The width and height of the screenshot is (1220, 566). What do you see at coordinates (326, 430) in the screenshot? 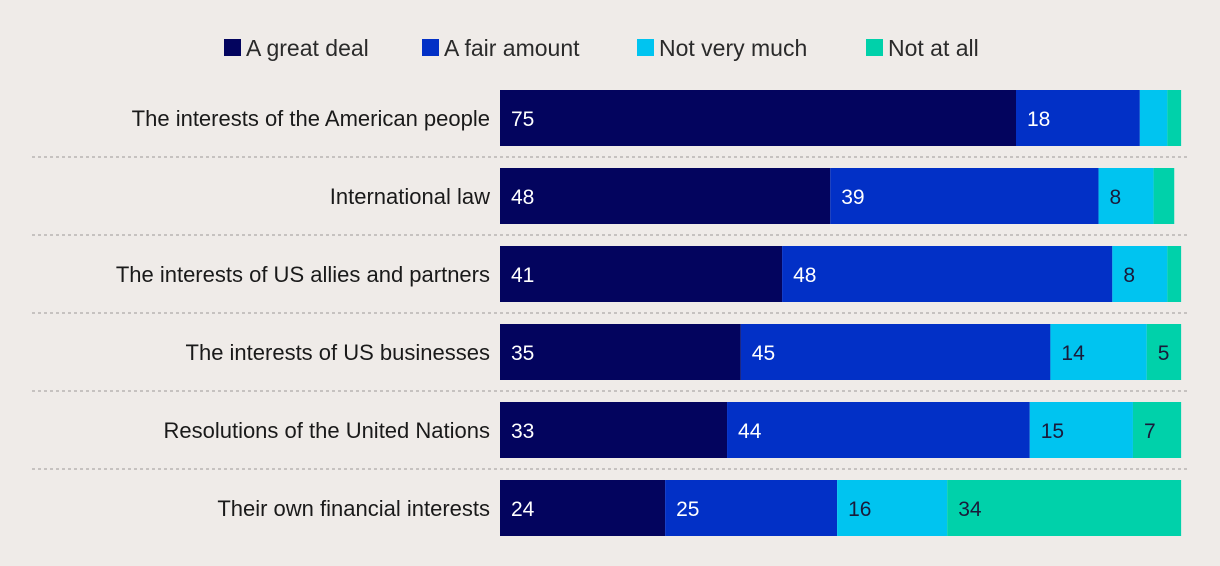
I see `category-label: Resolutions of the United Nations` at bounding box center [326, 430].